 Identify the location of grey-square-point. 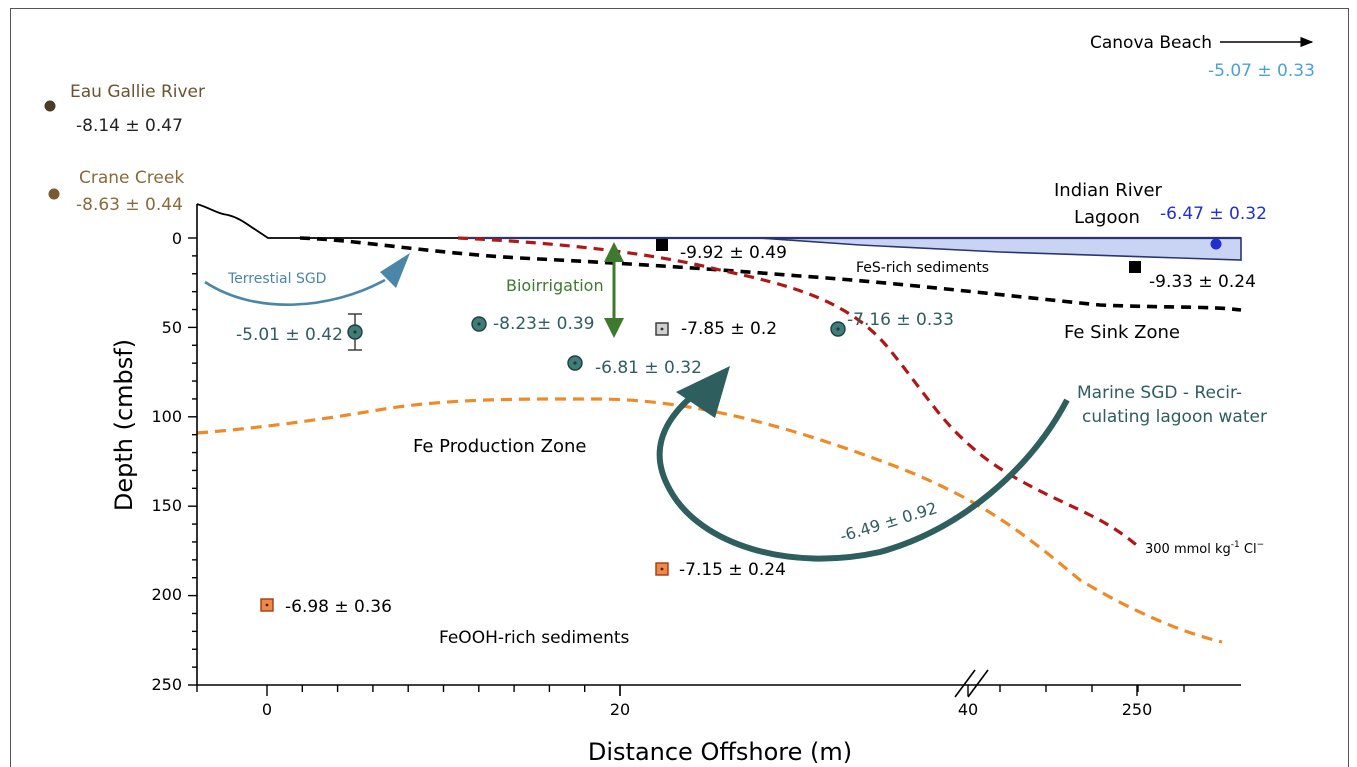
(662, 329).